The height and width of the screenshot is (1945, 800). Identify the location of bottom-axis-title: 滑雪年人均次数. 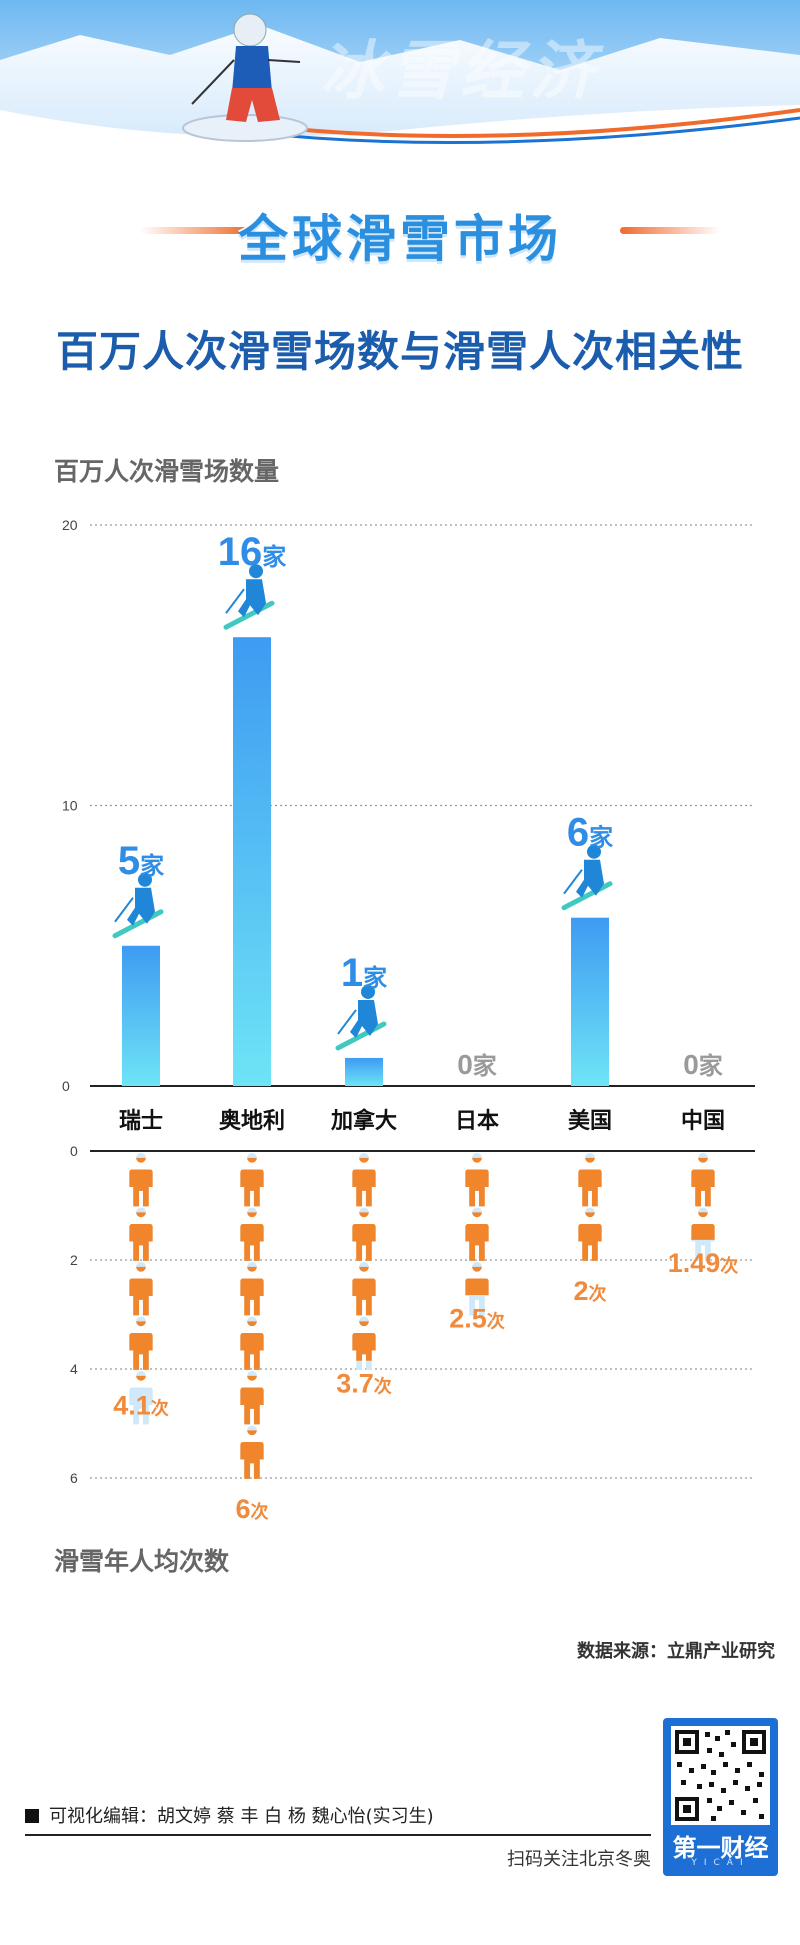
(142, 1561).